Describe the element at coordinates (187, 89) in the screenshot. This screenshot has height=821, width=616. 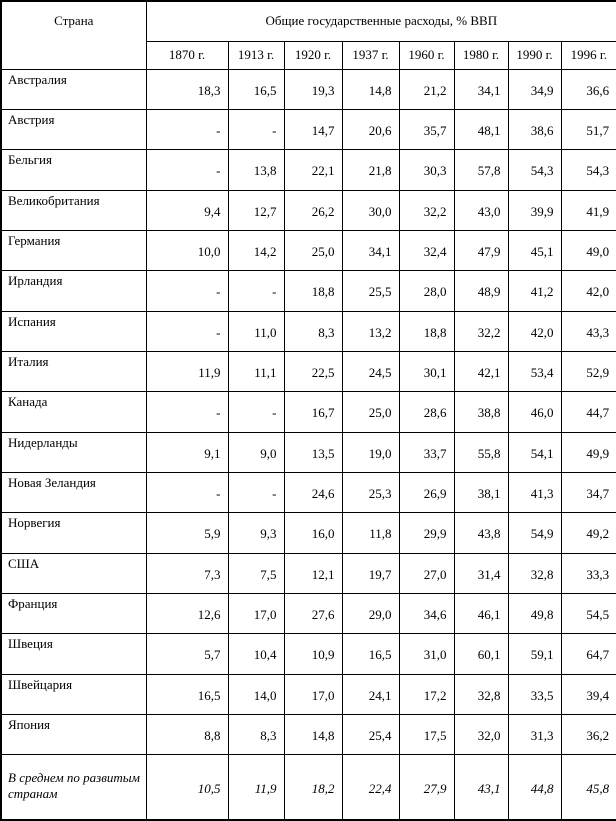
I see `value-cell: 18,3` at that location.